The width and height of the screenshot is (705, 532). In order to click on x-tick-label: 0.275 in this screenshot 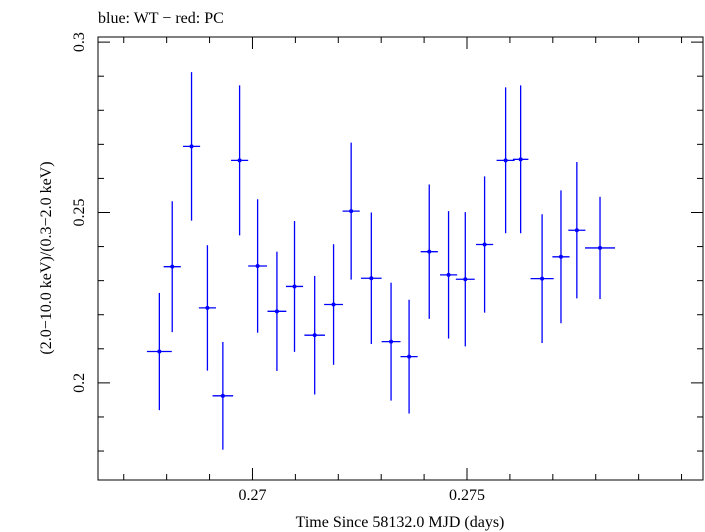, I will do `click(467, 495)`.